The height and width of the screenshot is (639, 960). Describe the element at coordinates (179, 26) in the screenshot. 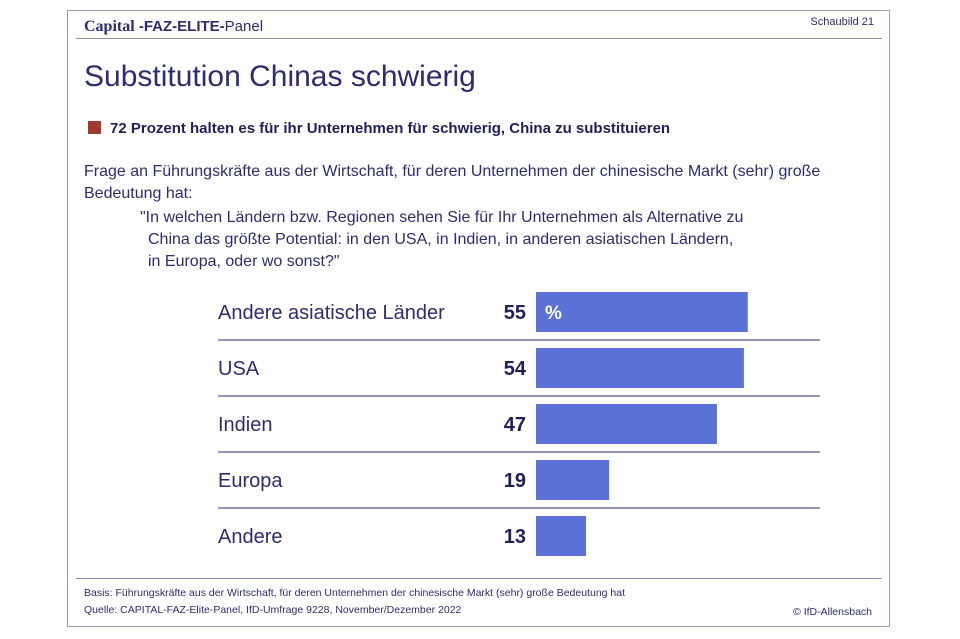

I see `brand-faz-elite: -FAZ-ELITE-` at that location.